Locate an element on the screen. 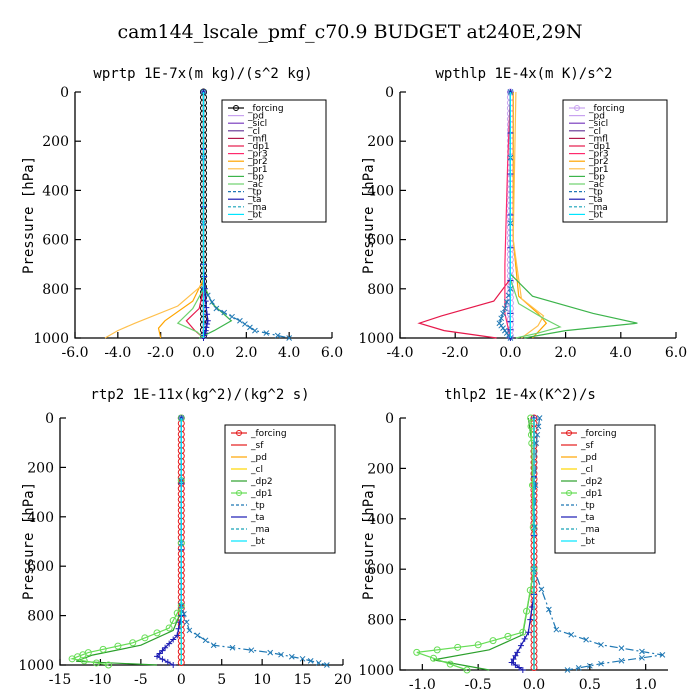  legend-label-bt-thlp2: _bt is located at coordinates (587, 542).